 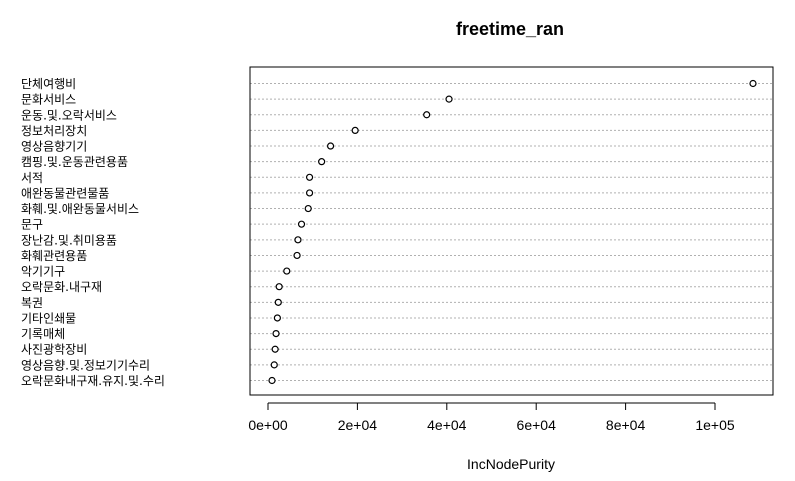 I want to click on category-label: 기록매체, so click(x=43, y=334).